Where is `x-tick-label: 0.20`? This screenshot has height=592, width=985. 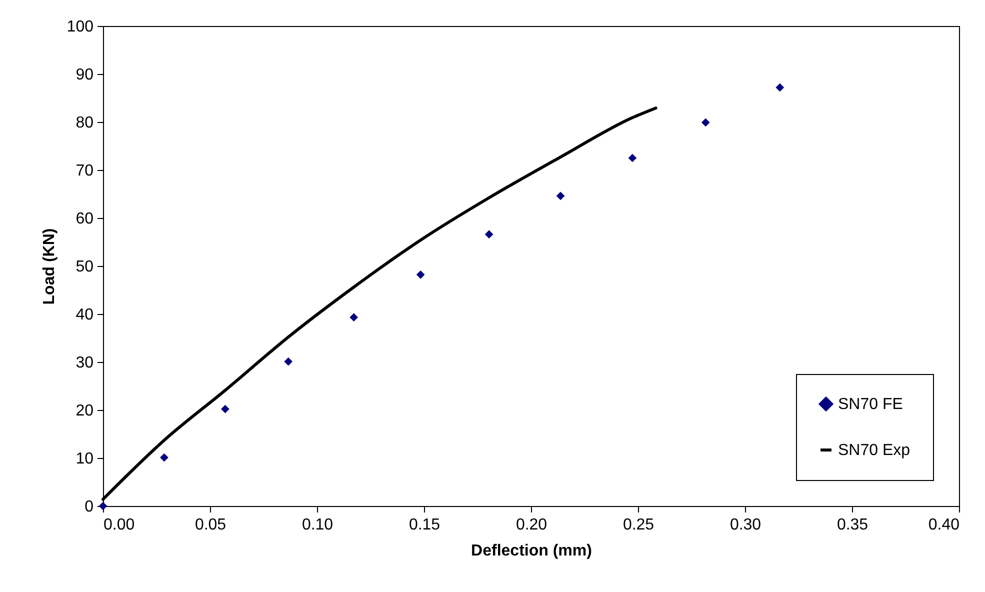
x-tick-label: 0.20 is located at coordinates (532, 525).